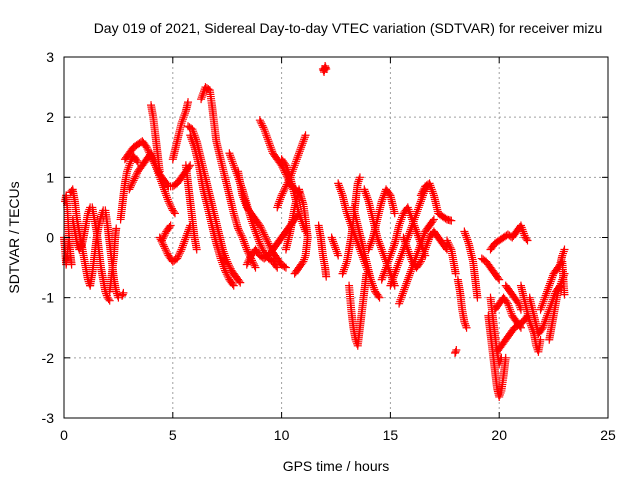 Image resolution: width=640 pixels, height=480 pixels. I want to click on y-tick-label: -1, so click(48, 298).